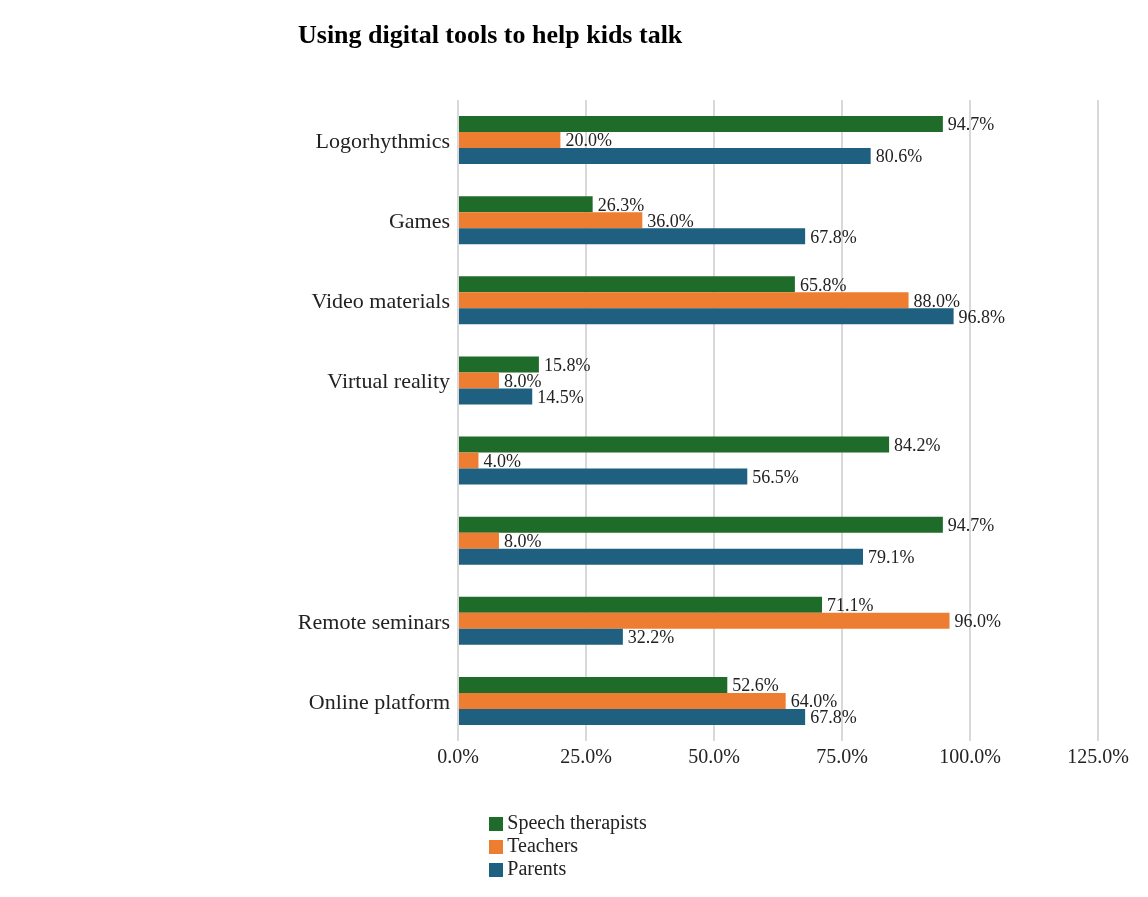 This screenshot has height=897, width=1148. Describe the element at coordinates (380, 301) in the screenshot. I see `y-tick-label: Video materials` at that location.